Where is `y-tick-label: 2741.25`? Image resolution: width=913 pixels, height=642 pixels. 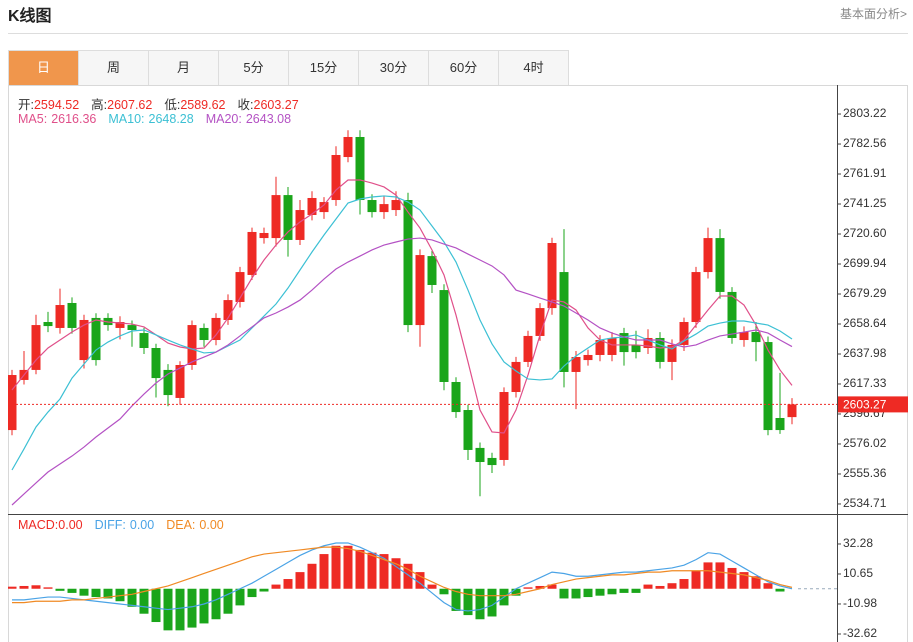 y-tick-label: 2741.25 is located at coordinates (865, 203).